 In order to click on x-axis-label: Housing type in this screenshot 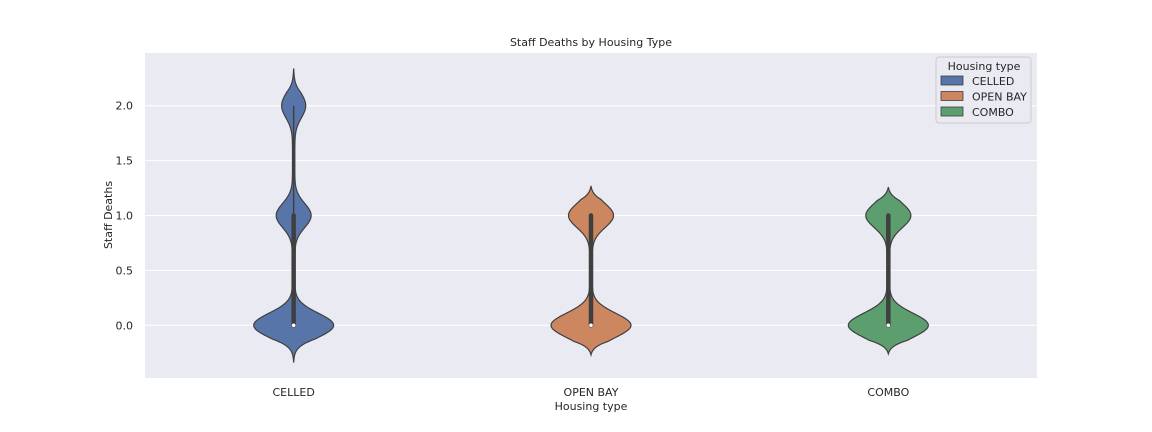, I will do `click(591, 406)`.